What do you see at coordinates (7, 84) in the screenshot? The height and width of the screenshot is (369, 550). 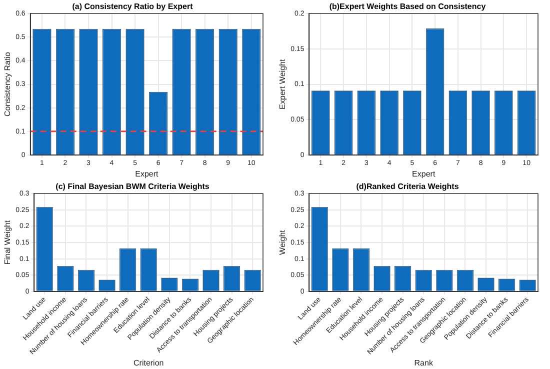 I see `y-axis-title: Consistency Ratio` at bounding box center [7, 84].